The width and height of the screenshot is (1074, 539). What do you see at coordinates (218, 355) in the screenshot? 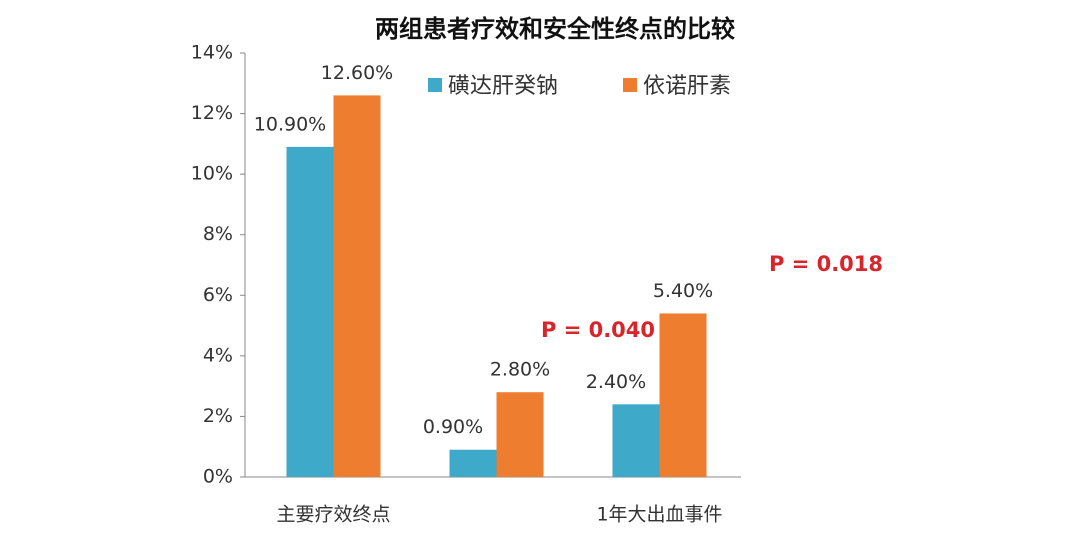
I see `y-tick-label: 4%` at bounding box center [218, 355].